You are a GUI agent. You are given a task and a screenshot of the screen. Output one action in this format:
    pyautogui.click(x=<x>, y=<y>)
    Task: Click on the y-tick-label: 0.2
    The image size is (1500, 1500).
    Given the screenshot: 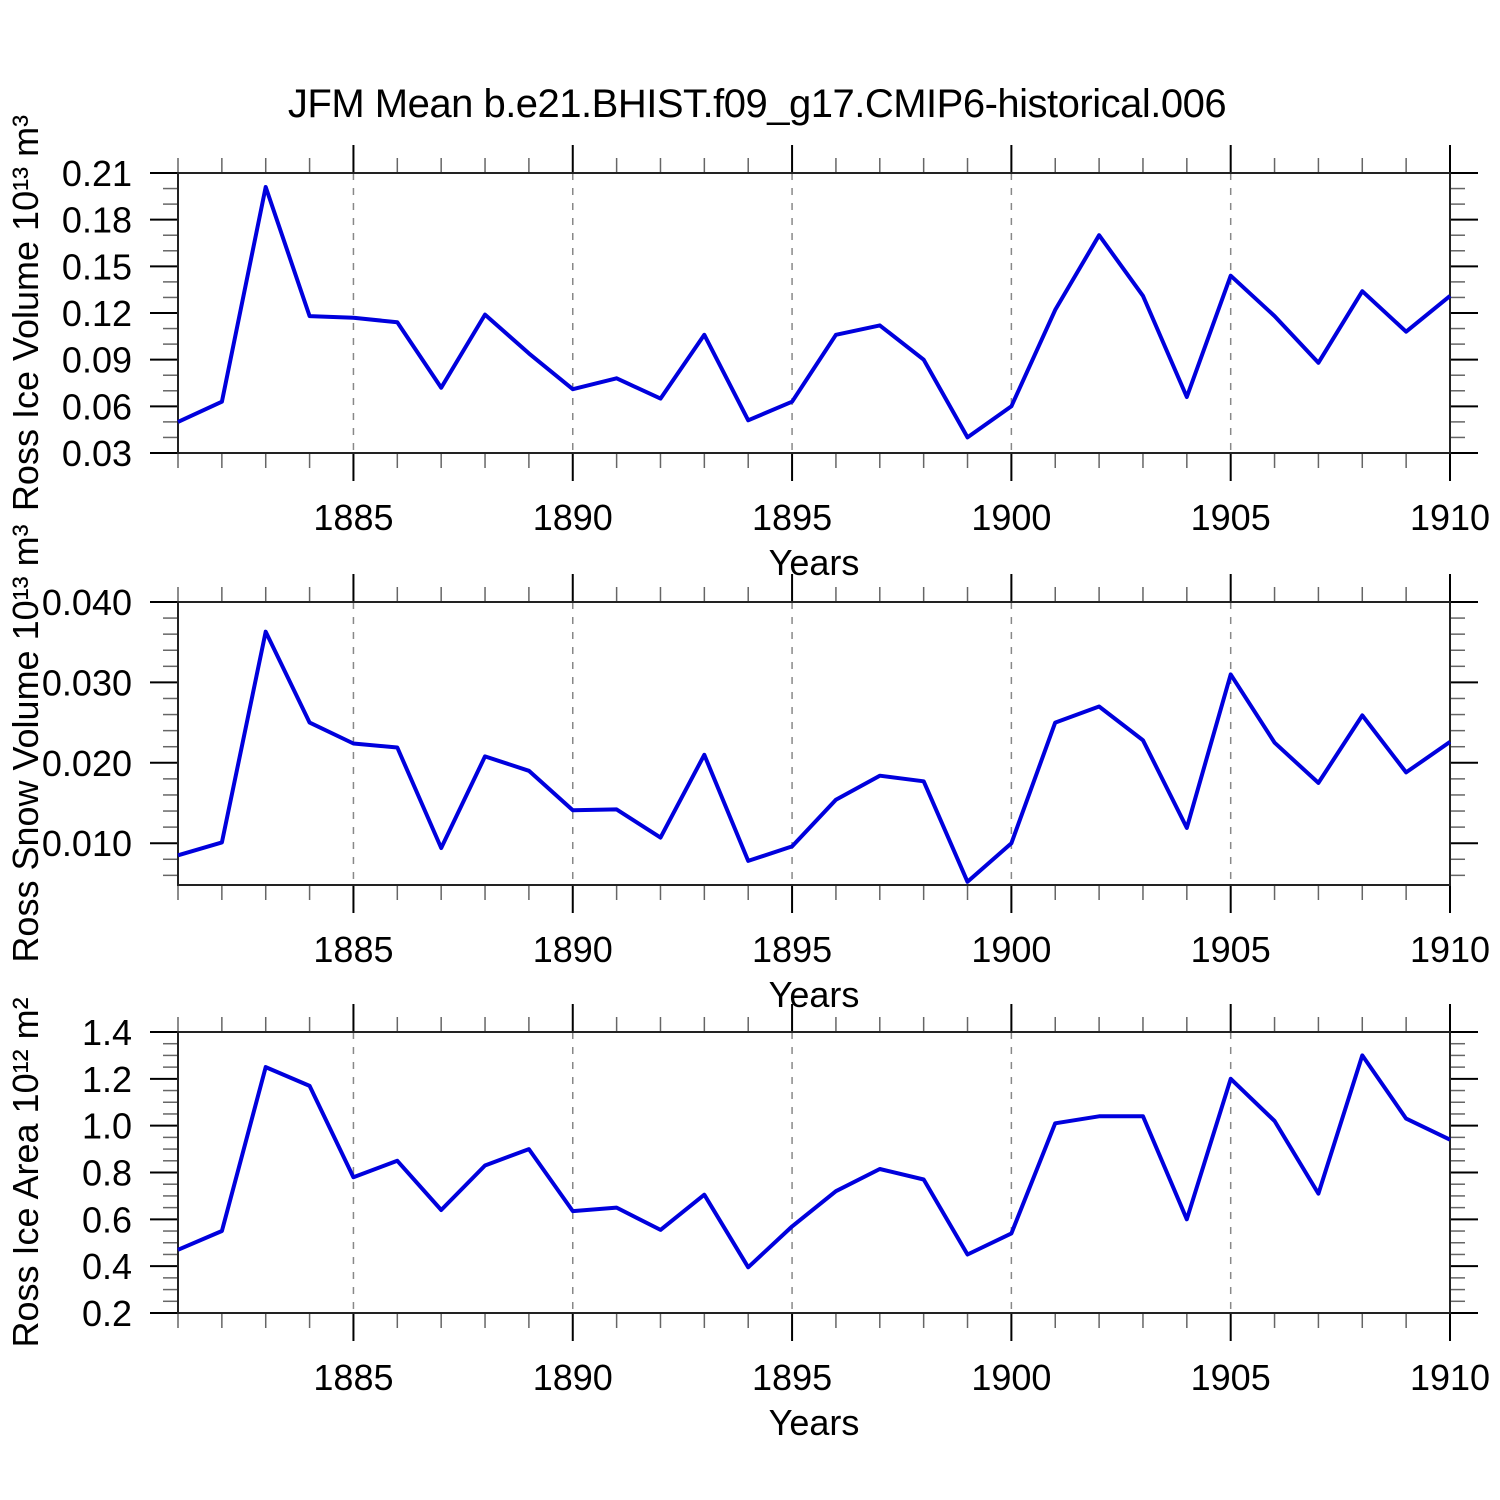 What is the action you would take?
    pyautogui.click(x=107, y=1313)
    